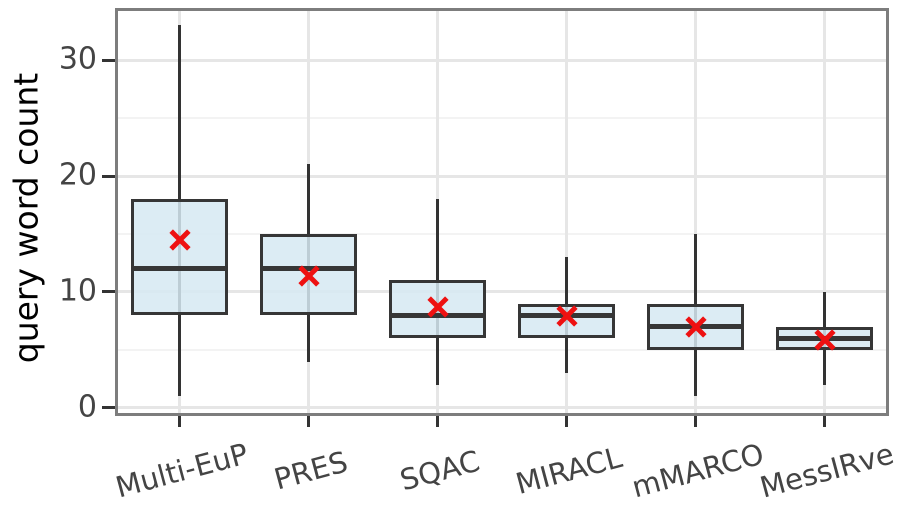 This screenshot has height=513, width=897. I want to click on major-gridline-x-MIRACL, so click(566, 212).